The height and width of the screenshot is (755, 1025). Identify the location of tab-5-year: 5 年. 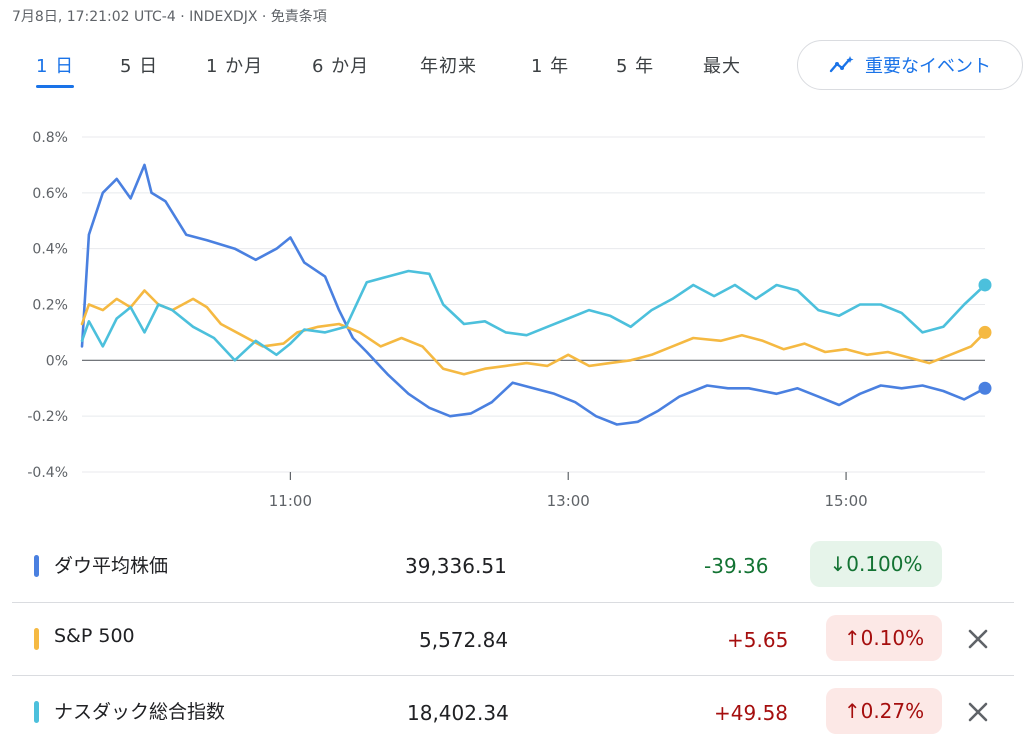
(635, 66).